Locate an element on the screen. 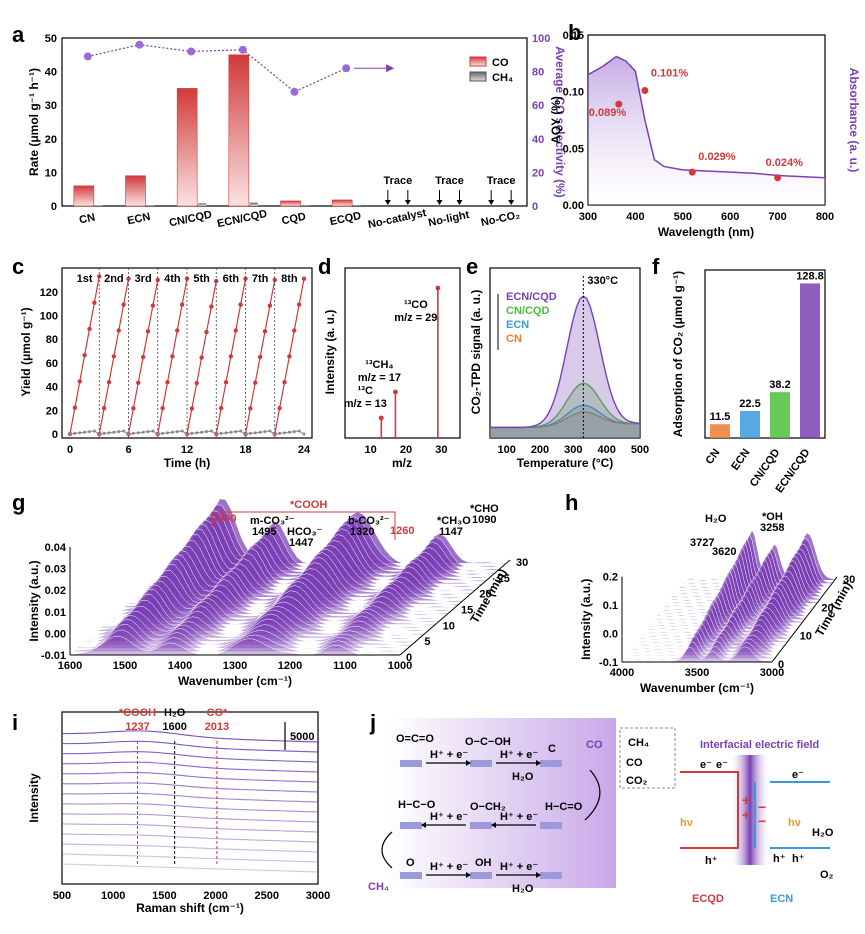  annotation-value: 1495 is located at coordinates (264, 532).